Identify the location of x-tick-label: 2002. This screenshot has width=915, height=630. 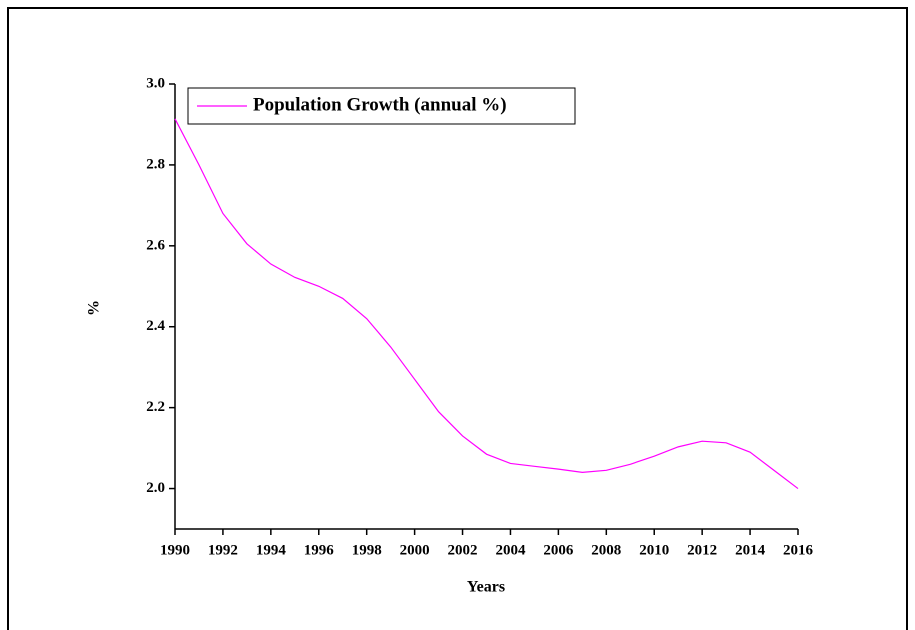
(463, 550).